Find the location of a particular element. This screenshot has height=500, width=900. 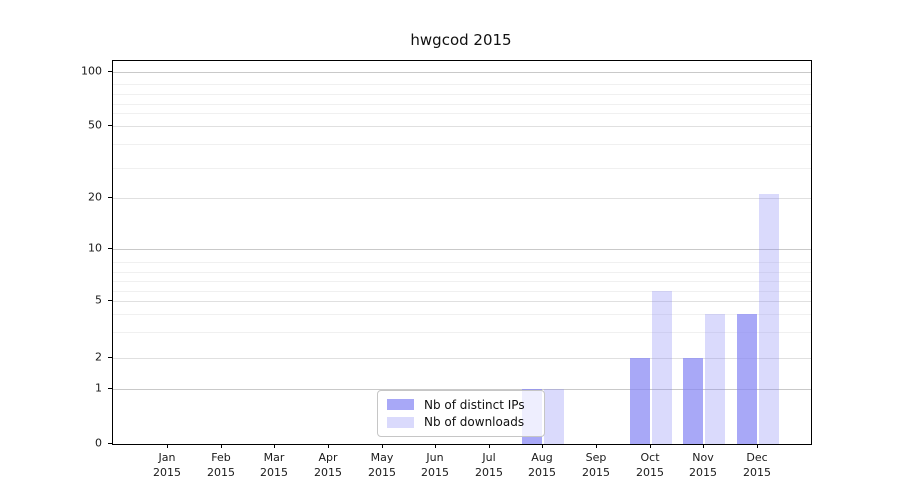

month-label: Jan is located at coordinates (167, 457).